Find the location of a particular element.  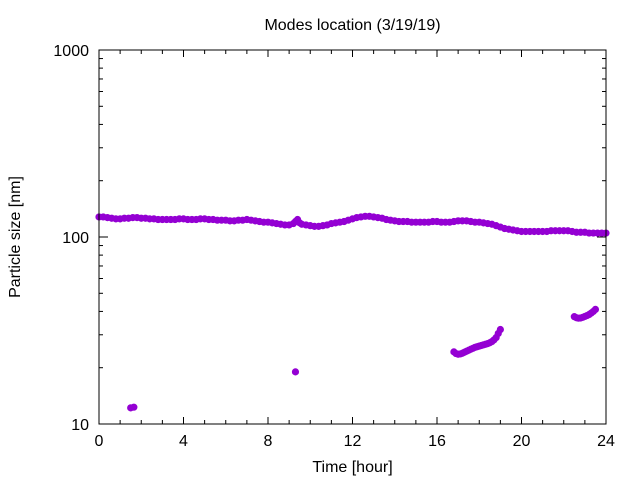

x-axis-title: Time [hour] is located at coordinates (352, 467).